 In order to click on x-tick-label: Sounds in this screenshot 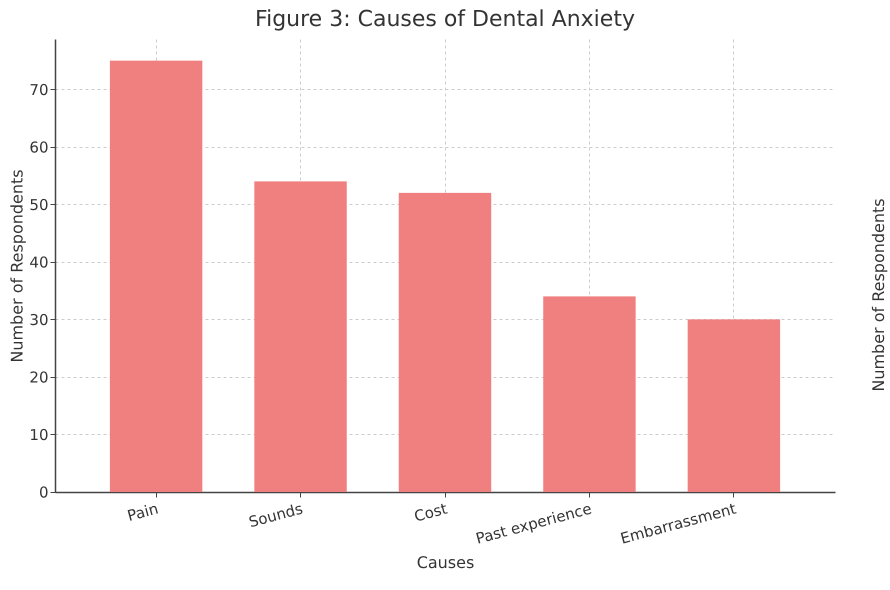, I will do `click(275, 516)`.